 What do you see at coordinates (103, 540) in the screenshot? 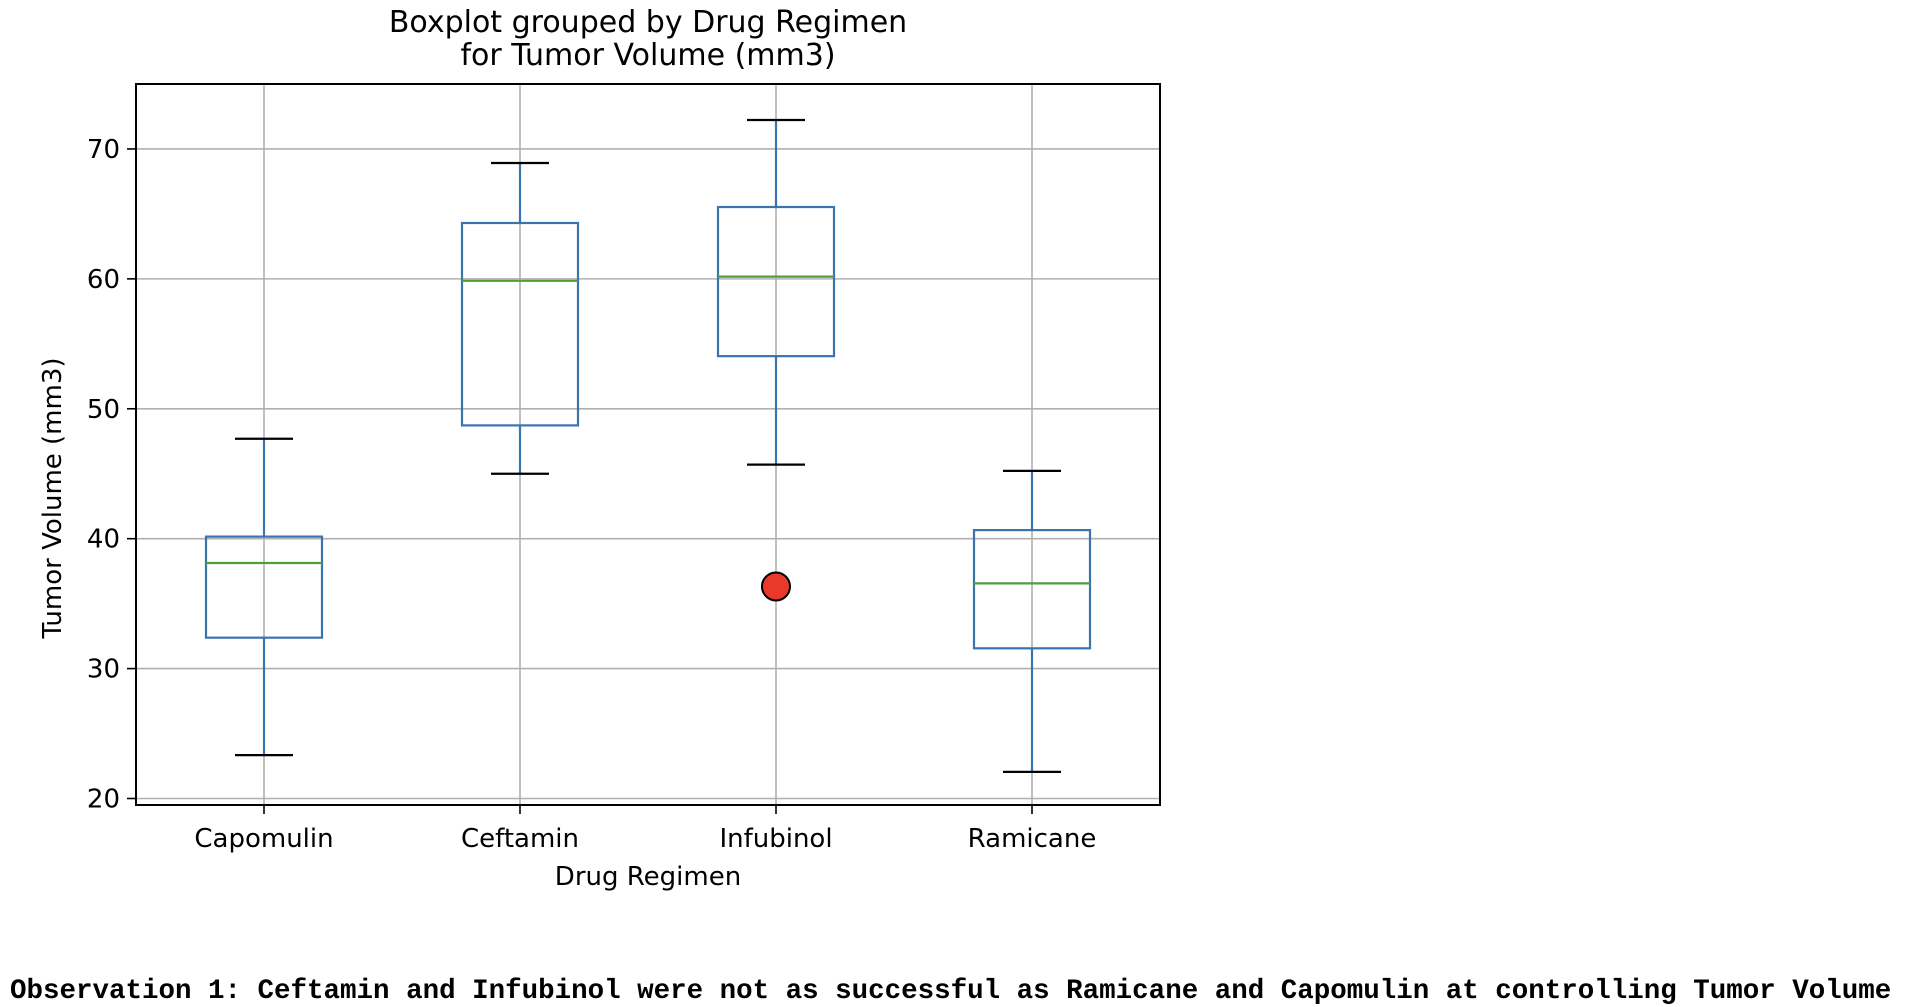
I see `y-tick-label: 40` at bounding box center [103, 540].